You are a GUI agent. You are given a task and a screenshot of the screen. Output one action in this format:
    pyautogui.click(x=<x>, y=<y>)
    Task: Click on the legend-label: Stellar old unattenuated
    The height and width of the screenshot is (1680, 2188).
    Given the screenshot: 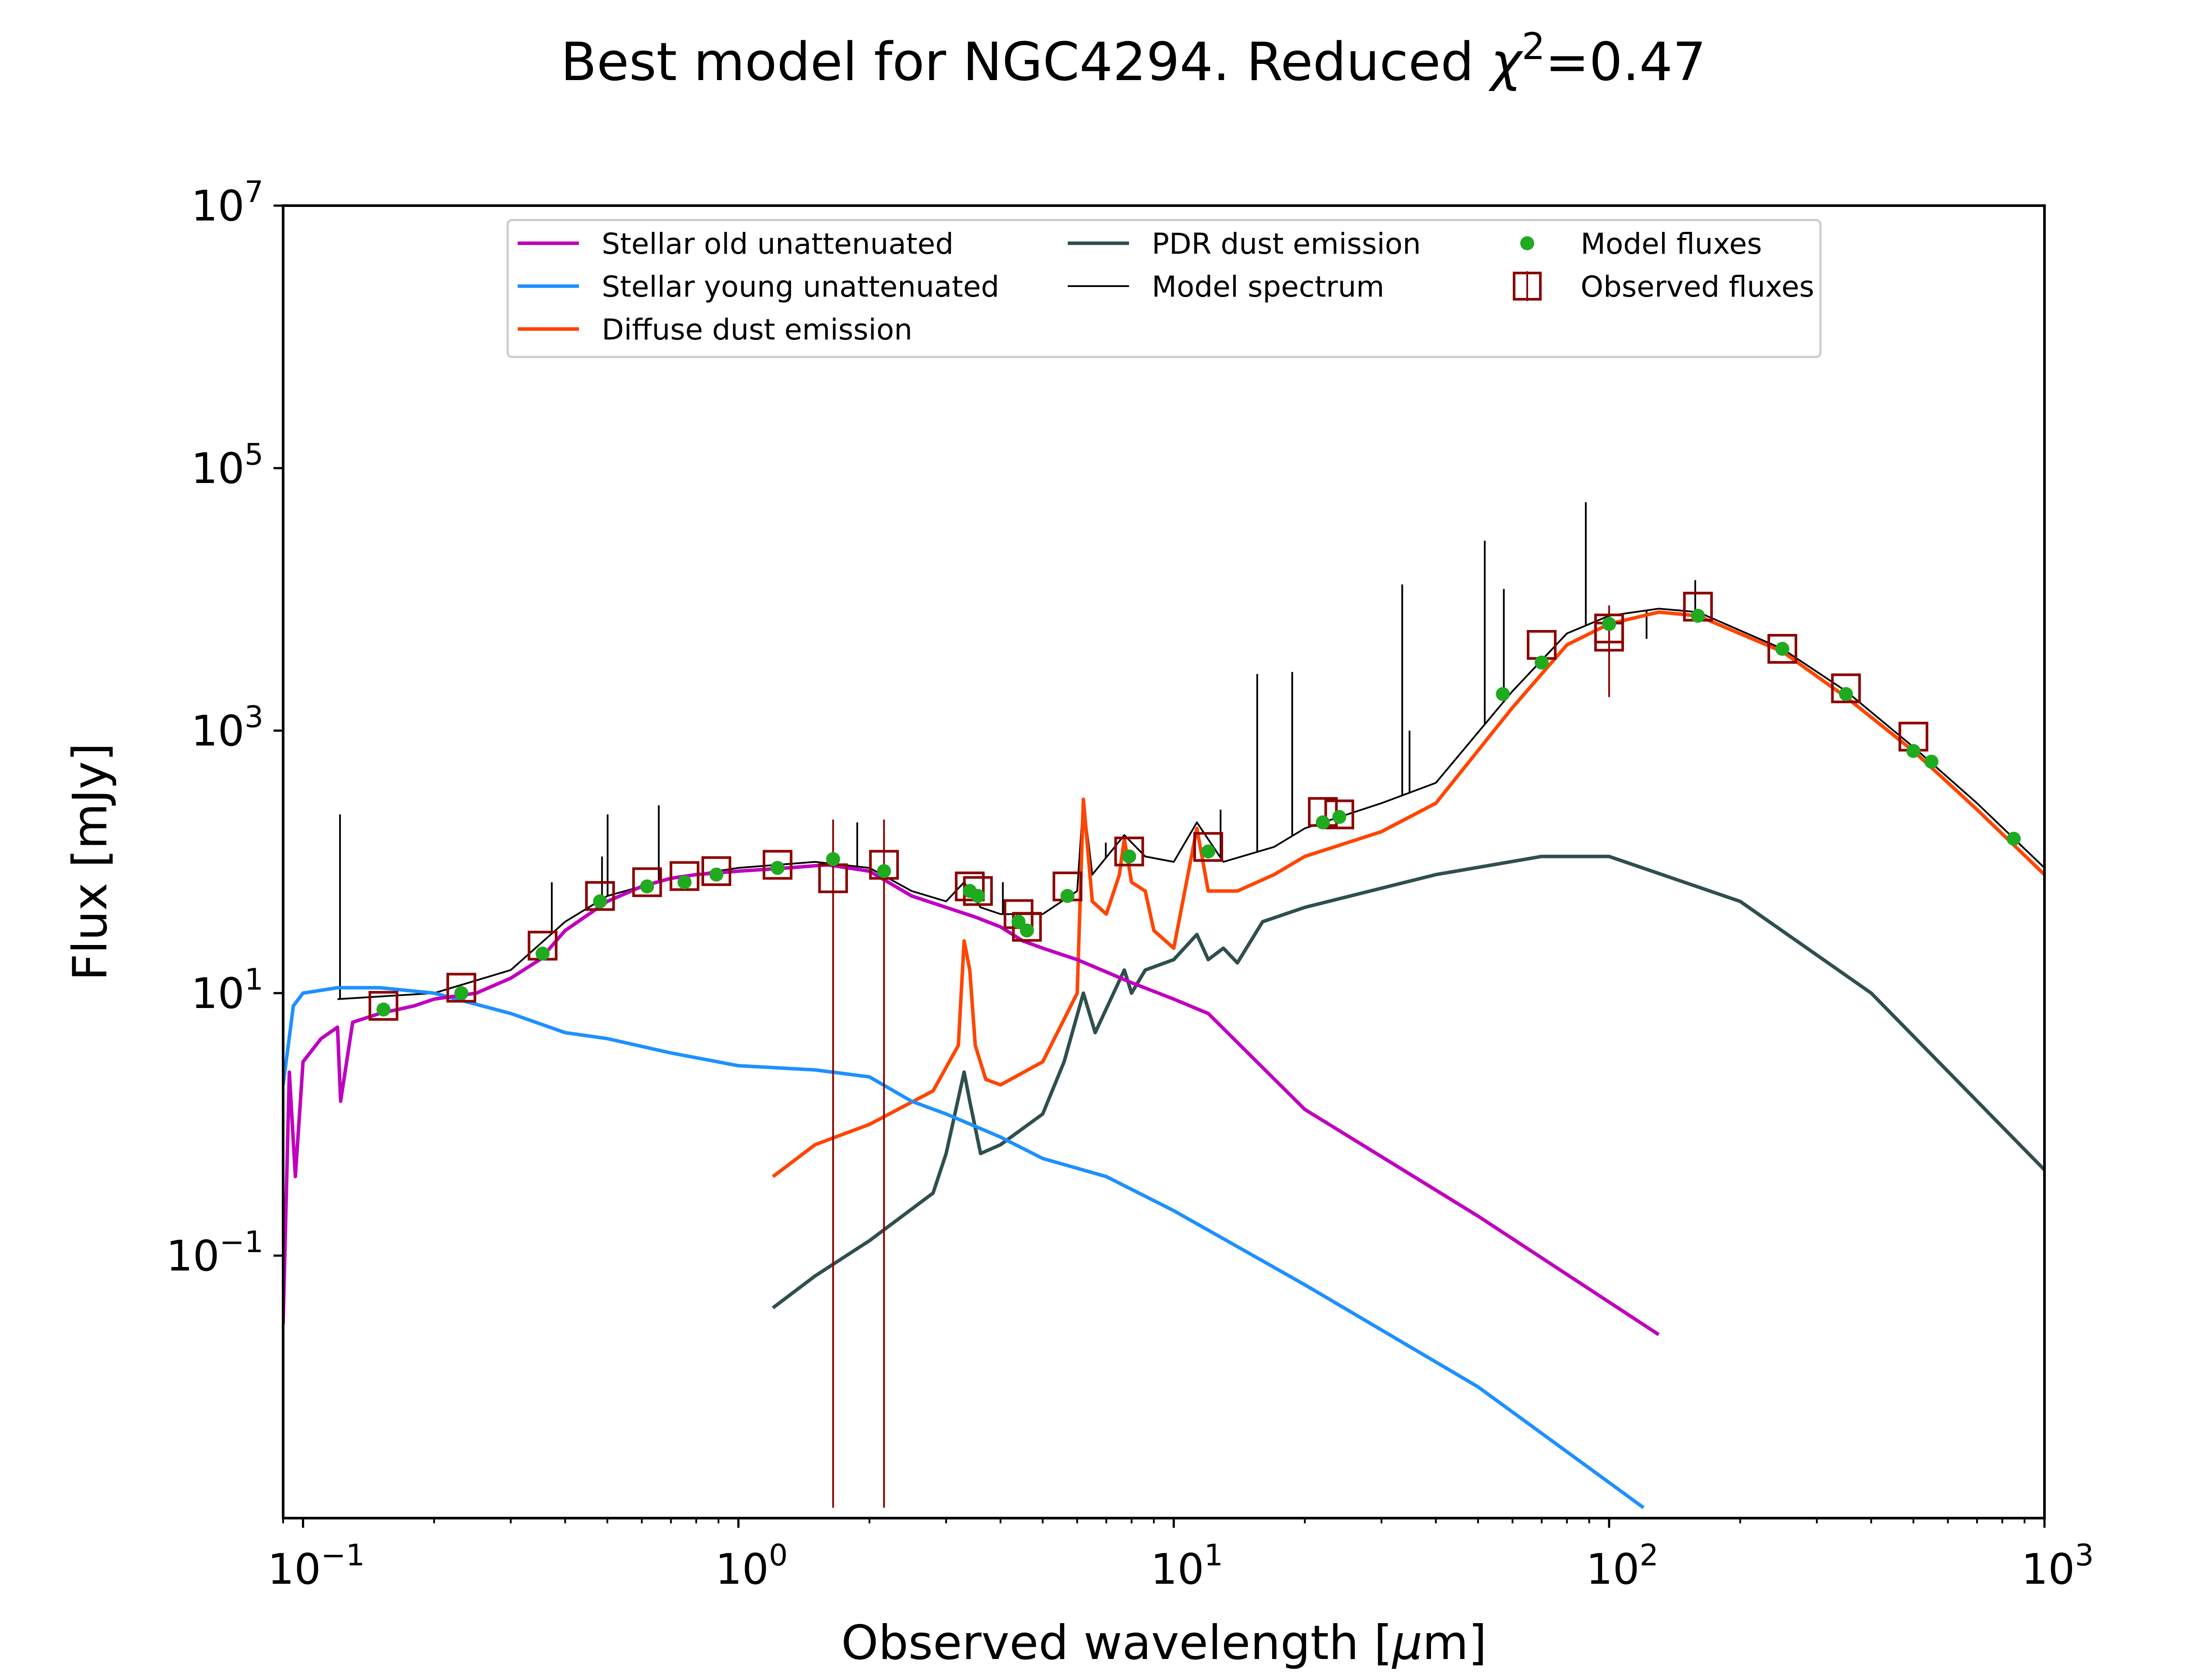 What is the action you would take?
    pyautogui.click(x=778, y=244)
    